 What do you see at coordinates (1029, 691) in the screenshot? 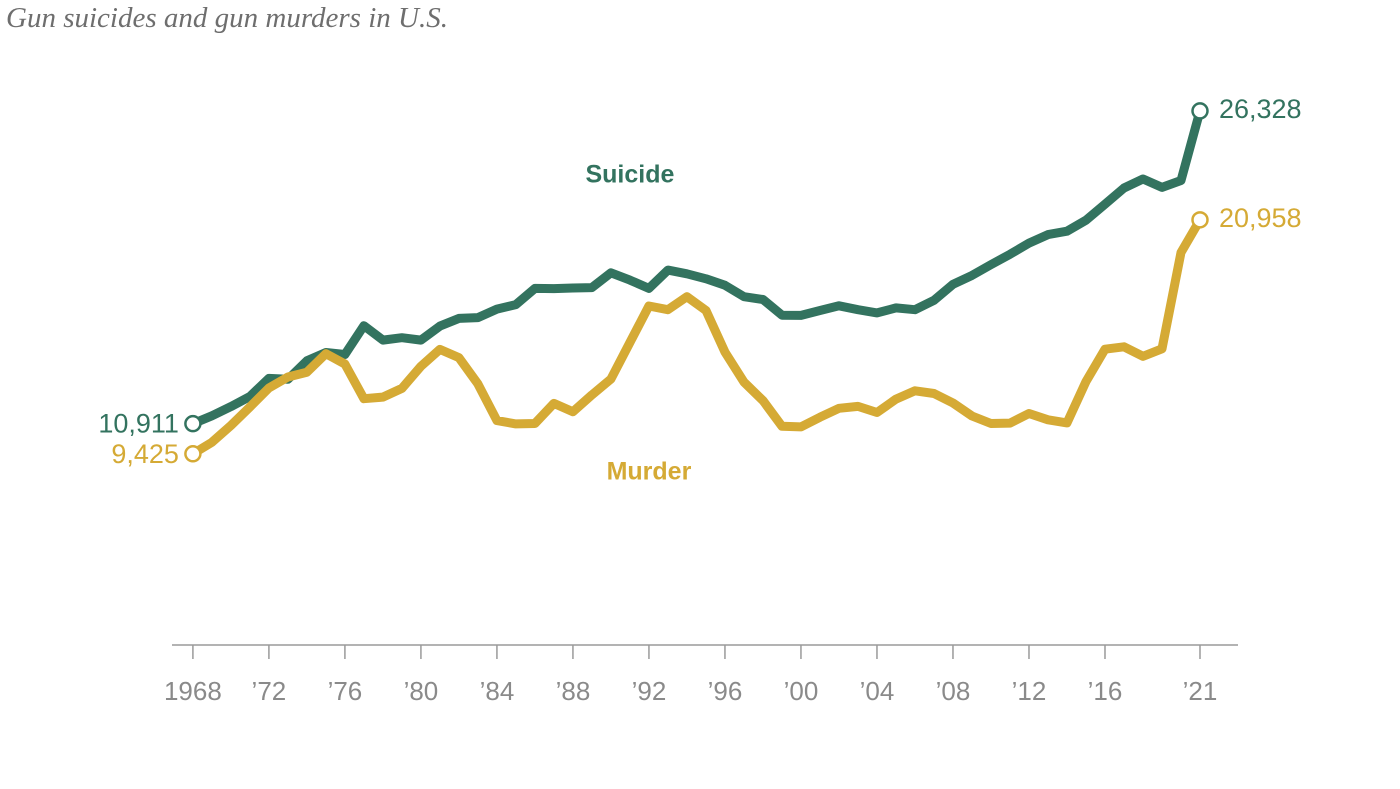
I see `x-tick-label: ’12` at bounding box center [1029, 691].